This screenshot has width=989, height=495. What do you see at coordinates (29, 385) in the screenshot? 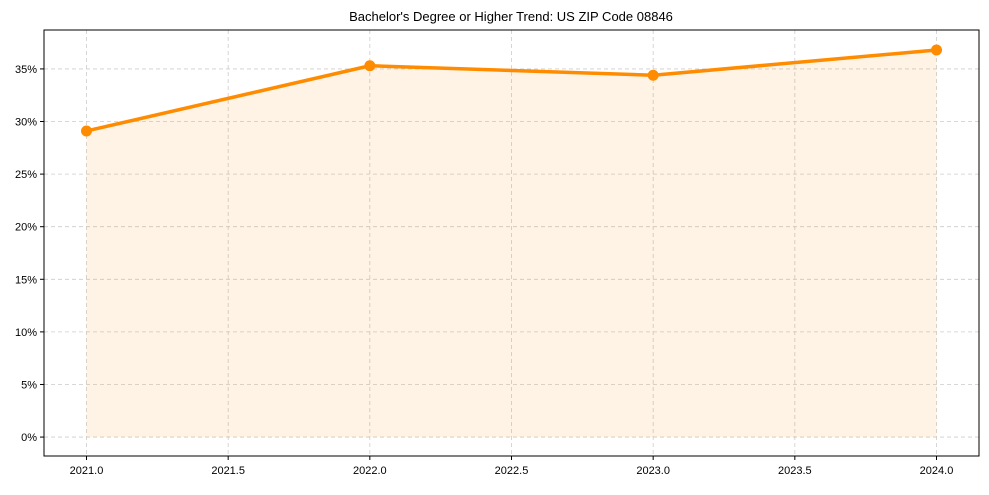
I see `y-tick-label: 5%` at bounding box center [29, 385].